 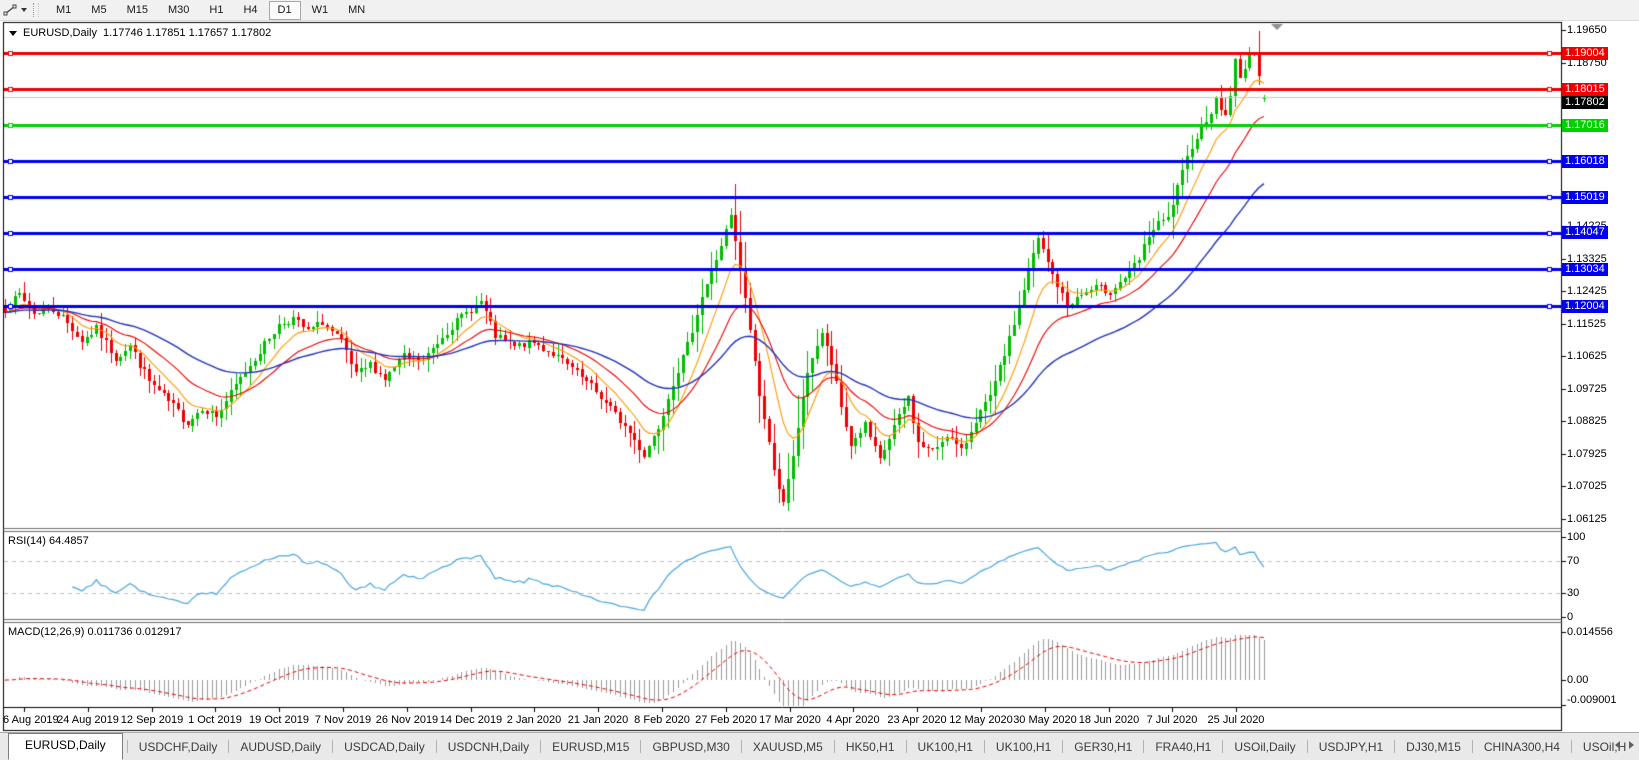 What do you see at coordinates (178, 9) in the screenshot?
I see `timeframe-button-m30: M30` at bounding box center [178, 9].